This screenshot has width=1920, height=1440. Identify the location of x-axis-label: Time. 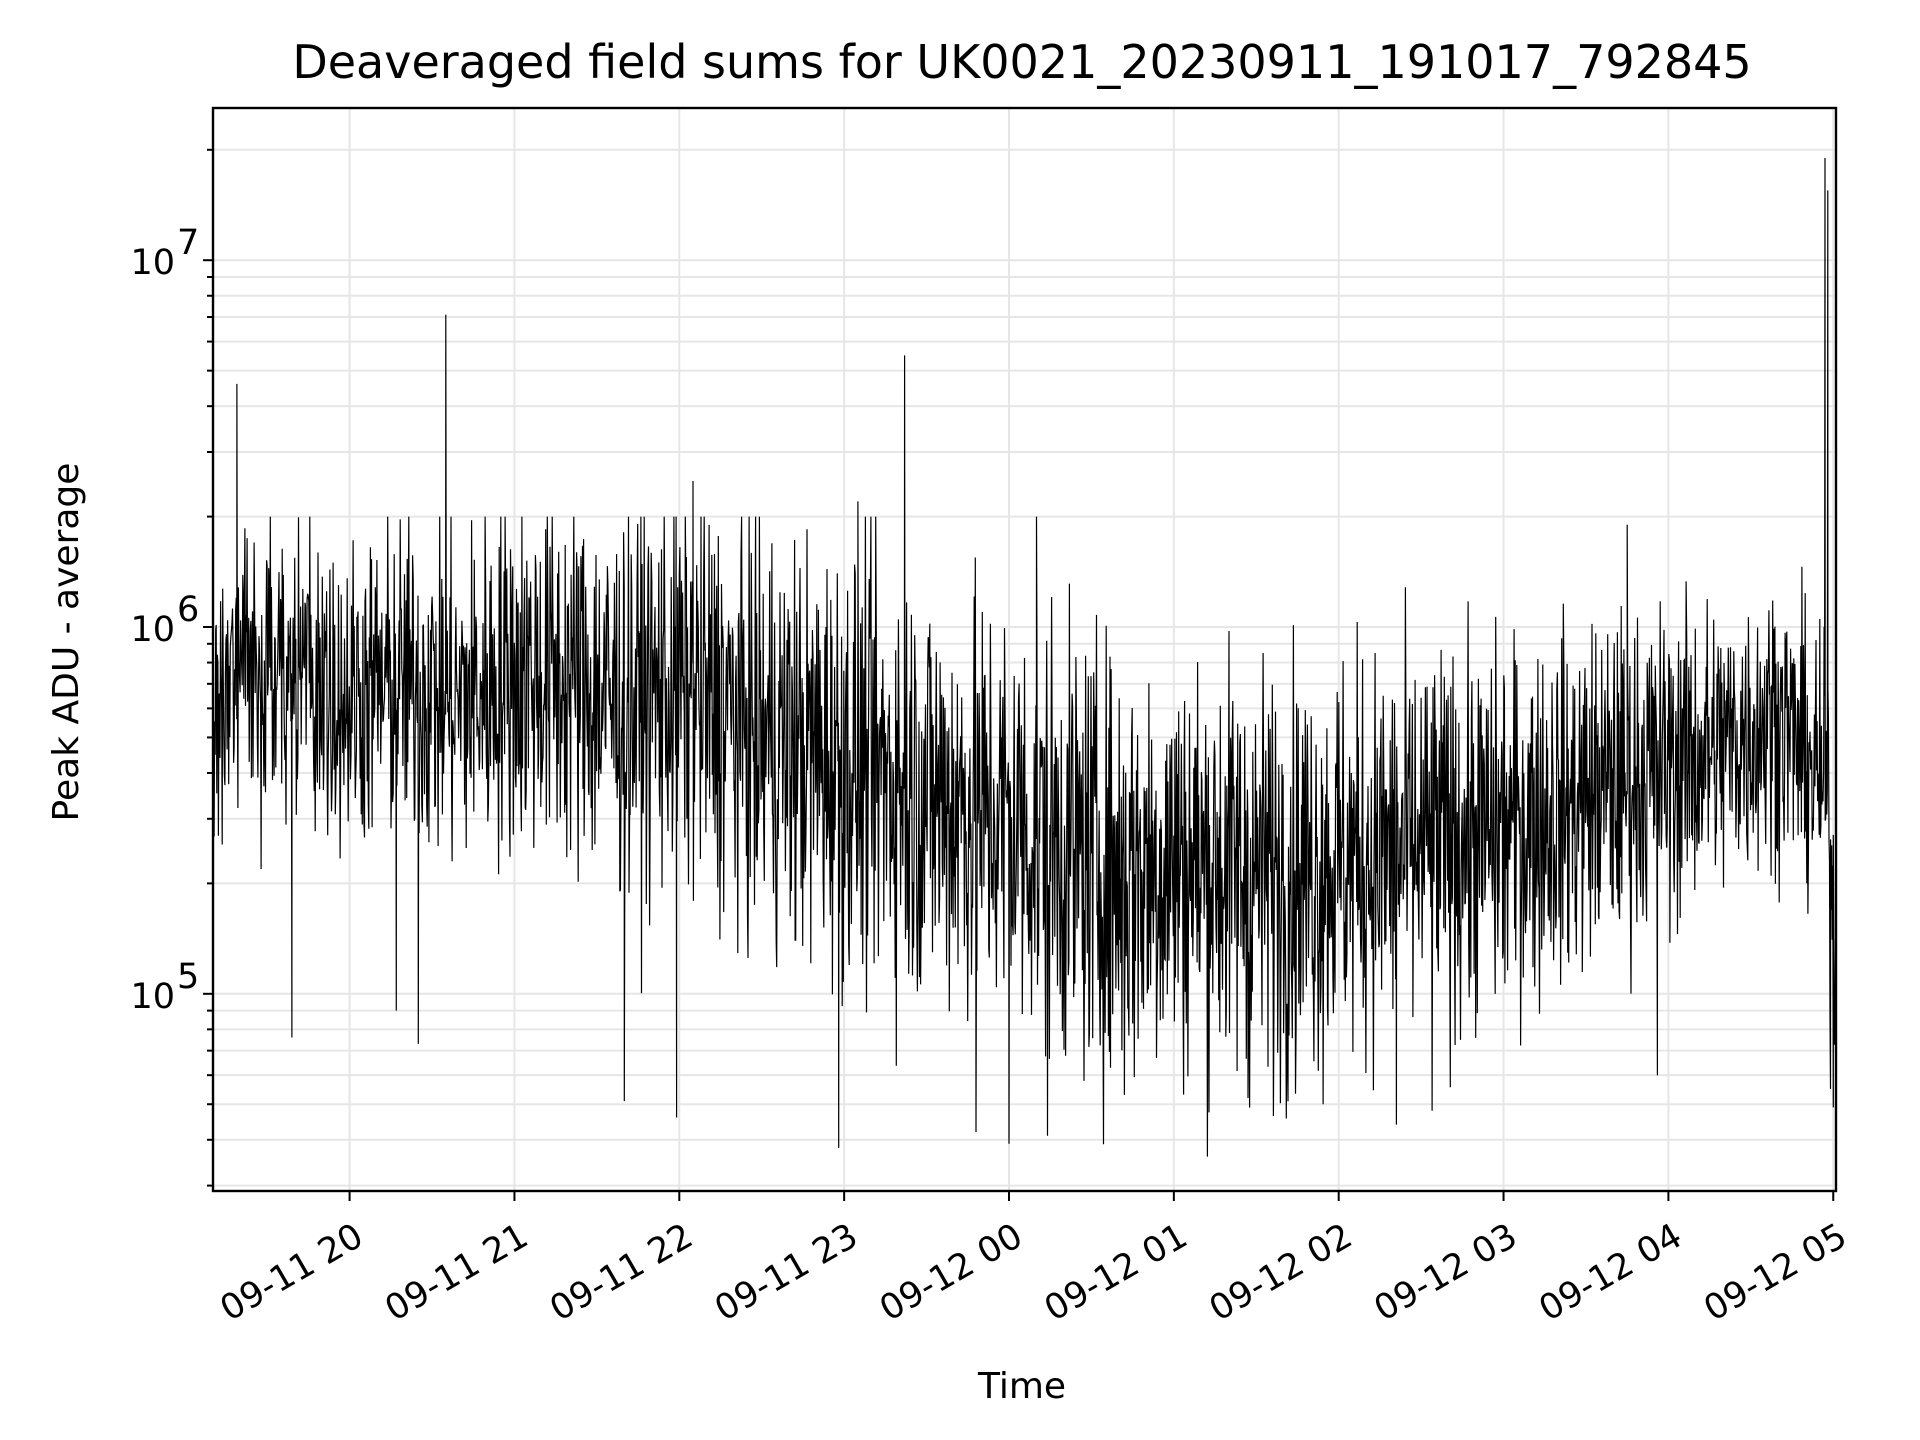
(1021, 1386).